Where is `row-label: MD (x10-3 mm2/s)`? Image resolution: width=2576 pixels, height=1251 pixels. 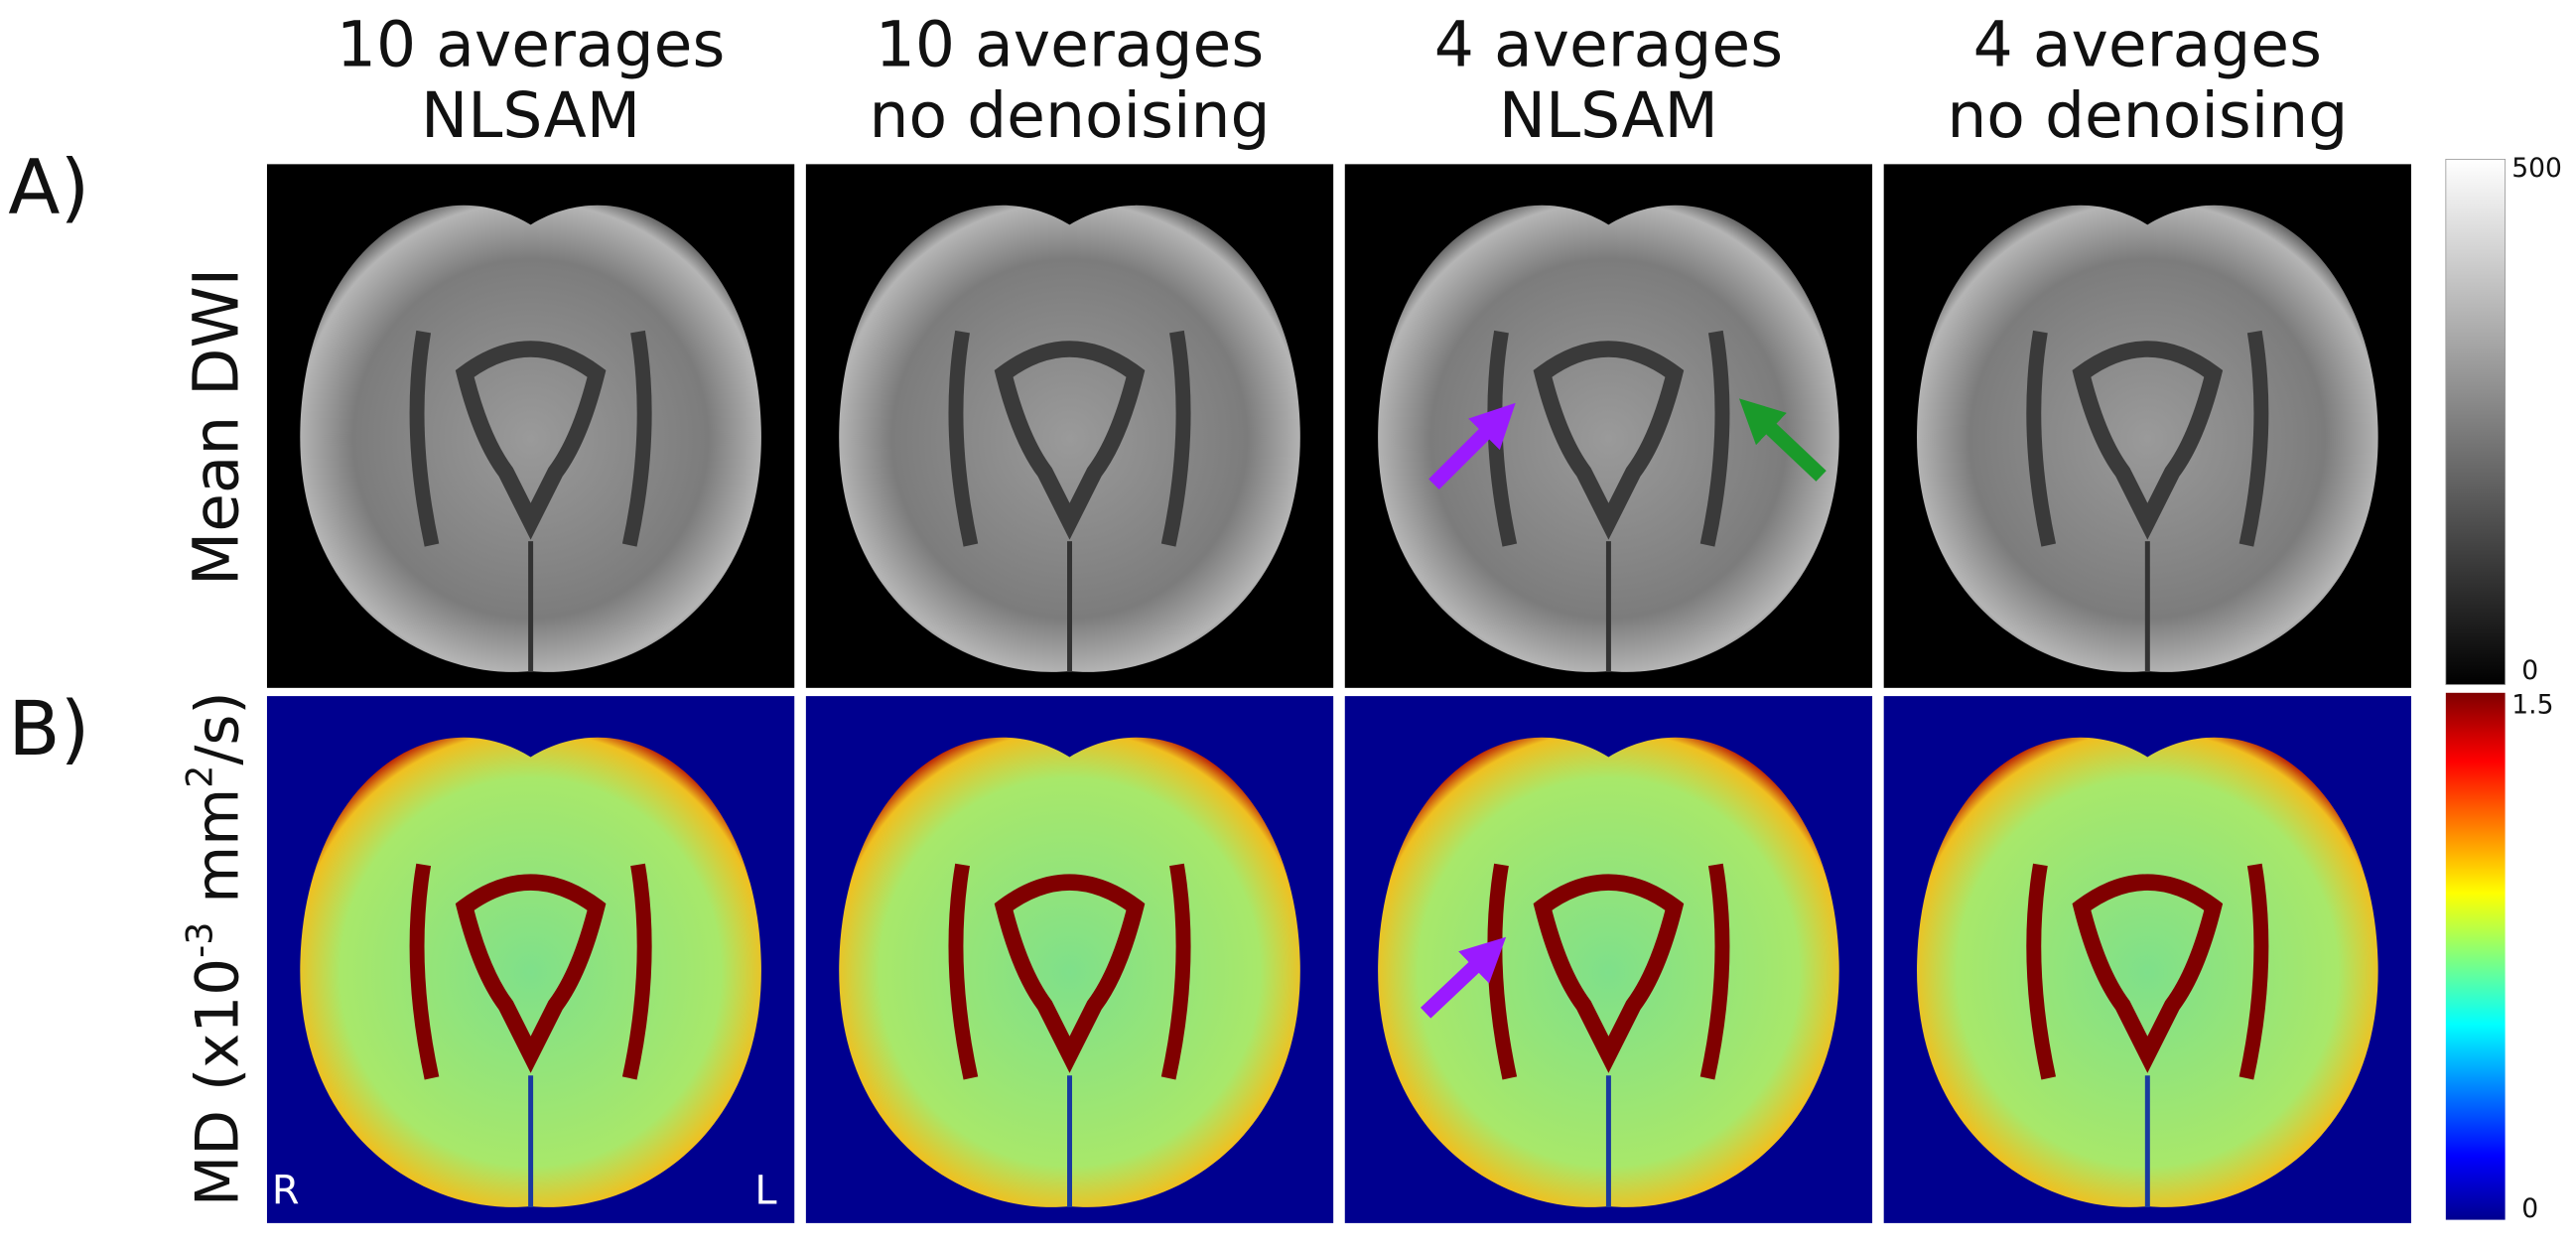 row-label: MD (x10-3 mm2/s) is located at coordinates (215, 948).